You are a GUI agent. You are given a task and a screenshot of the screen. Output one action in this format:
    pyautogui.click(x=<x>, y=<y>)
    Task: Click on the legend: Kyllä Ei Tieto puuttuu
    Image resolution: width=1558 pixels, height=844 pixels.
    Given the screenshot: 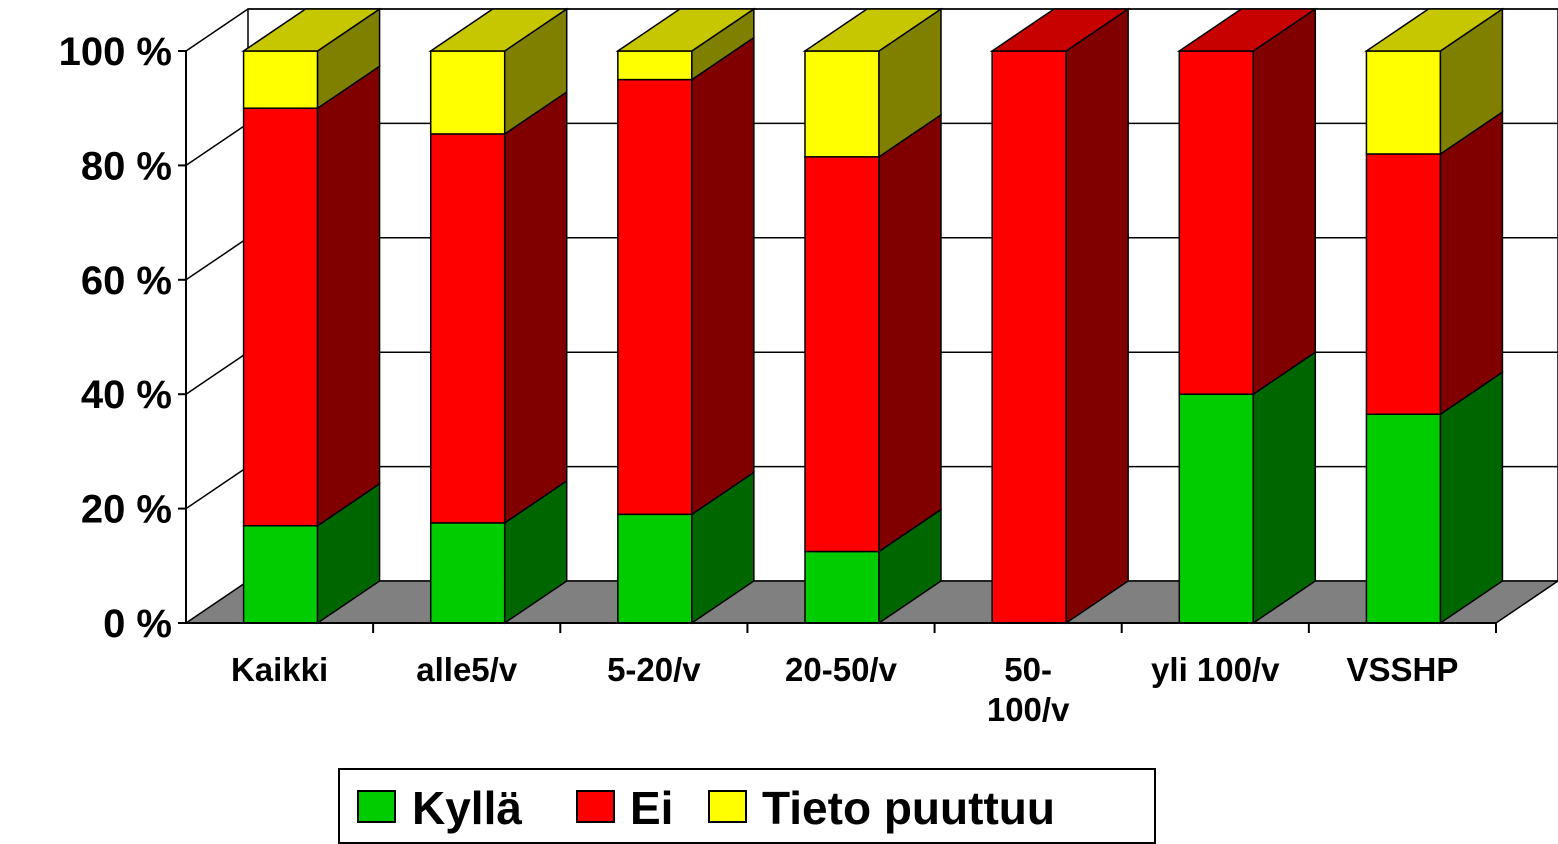 What is the action you would take?
    pyautogui.click(x=747, y=806)
    